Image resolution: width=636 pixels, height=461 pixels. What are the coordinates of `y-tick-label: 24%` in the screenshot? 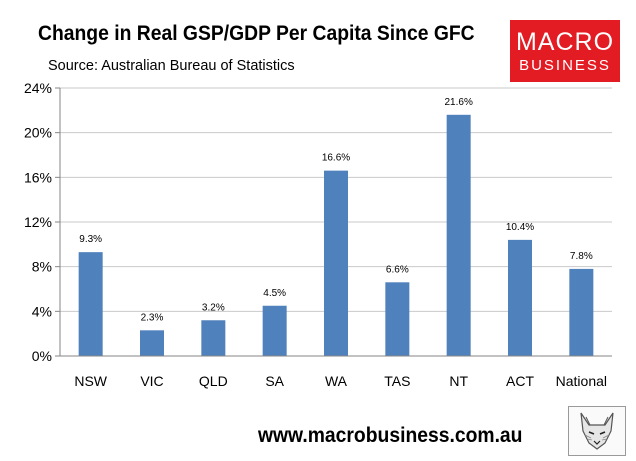 It's located at (38, 88).